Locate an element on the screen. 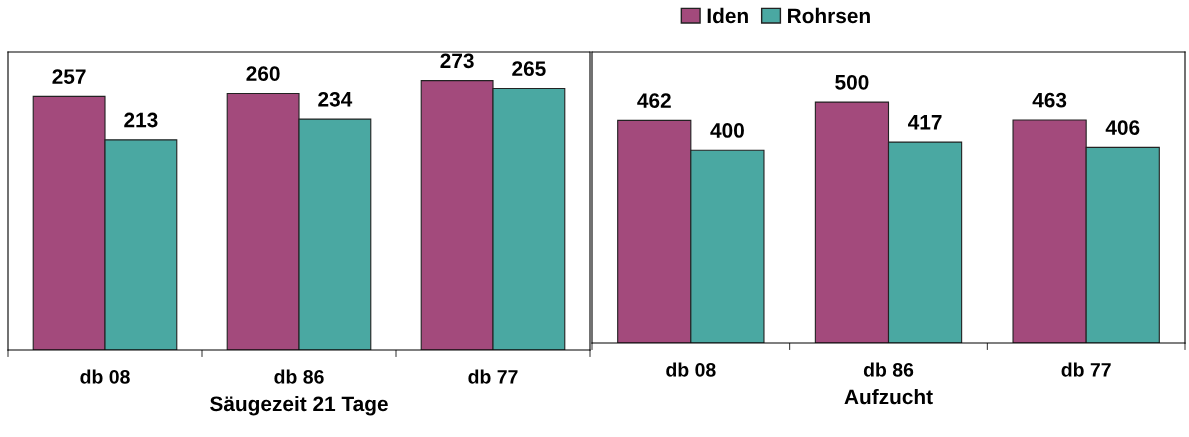  data-label: 500 is located at coordinates (852, 82).